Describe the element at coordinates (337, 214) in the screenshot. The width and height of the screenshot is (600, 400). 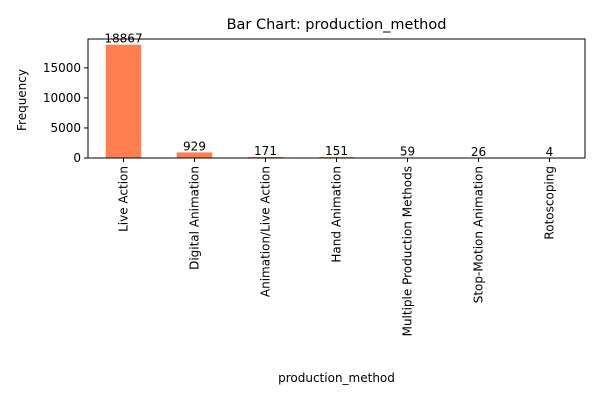
I see `x-tick-label: Hand Animation` at that location.